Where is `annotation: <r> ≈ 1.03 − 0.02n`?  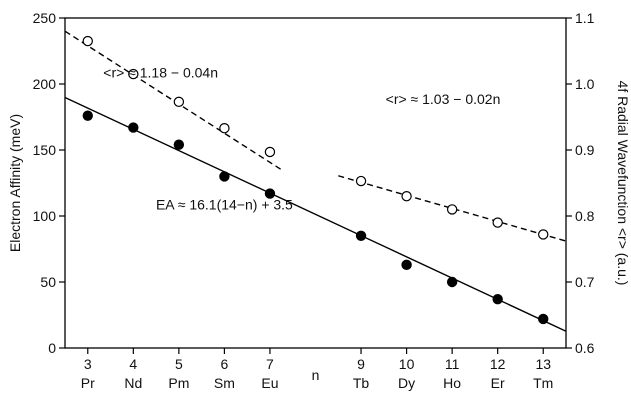 annotation: <r> ≈ 1.03 − 0.02n is located at coordinates (443, 99).